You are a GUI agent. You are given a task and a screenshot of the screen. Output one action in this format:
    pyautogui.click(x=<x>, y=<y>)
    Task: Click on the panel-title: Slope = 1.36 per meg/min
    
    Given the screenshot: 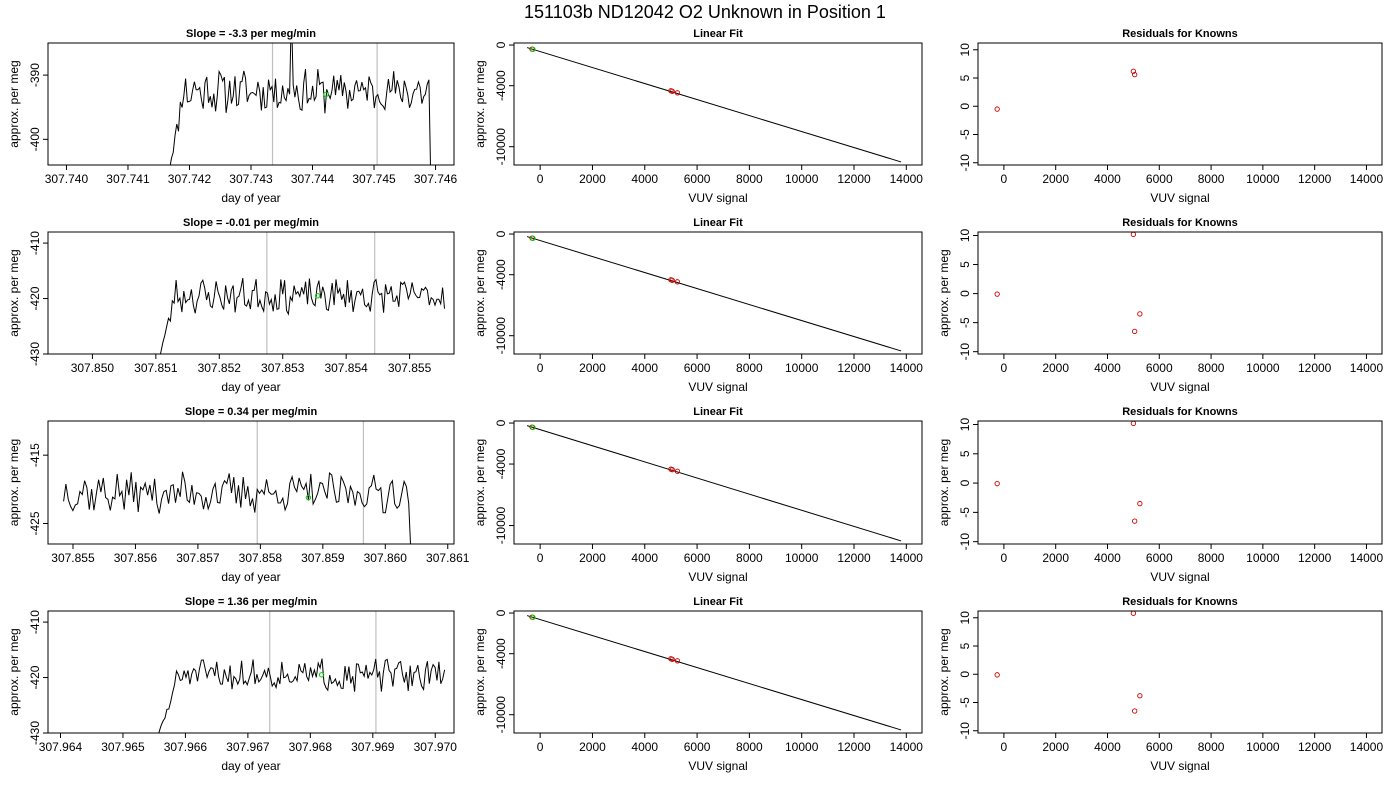 What is the action you would take?
    pyautogui.click(x=251, y=602)
    